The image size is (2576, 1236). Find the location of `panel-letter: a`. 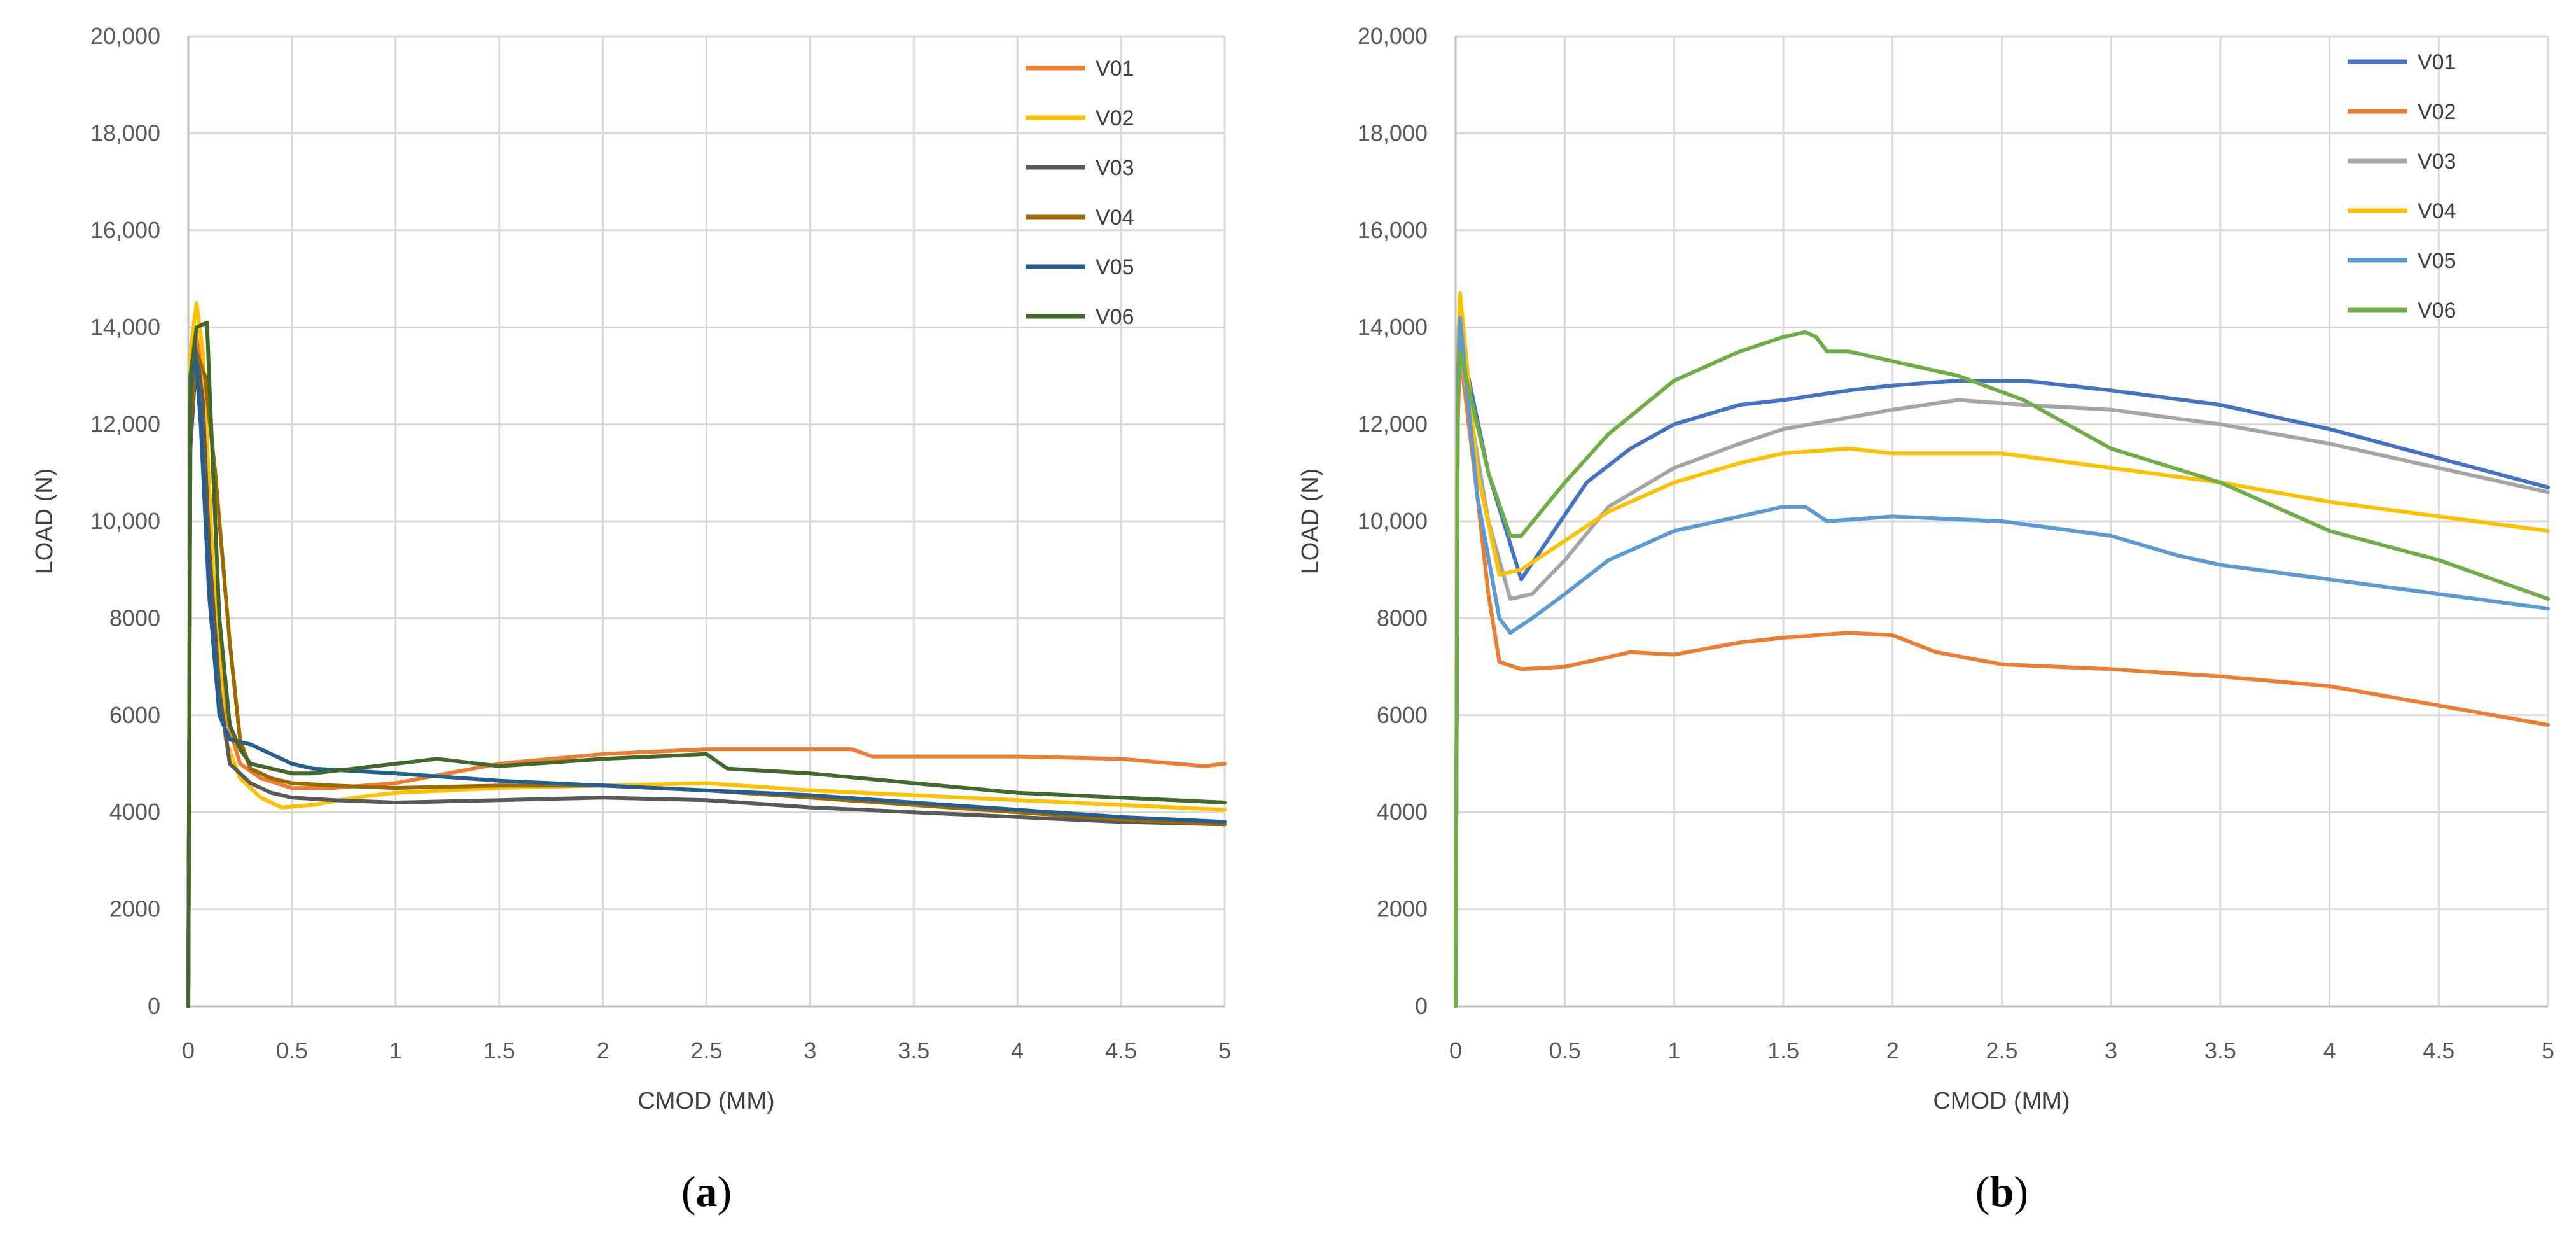

panel-letter: a is located at coordinates (707, 1192).